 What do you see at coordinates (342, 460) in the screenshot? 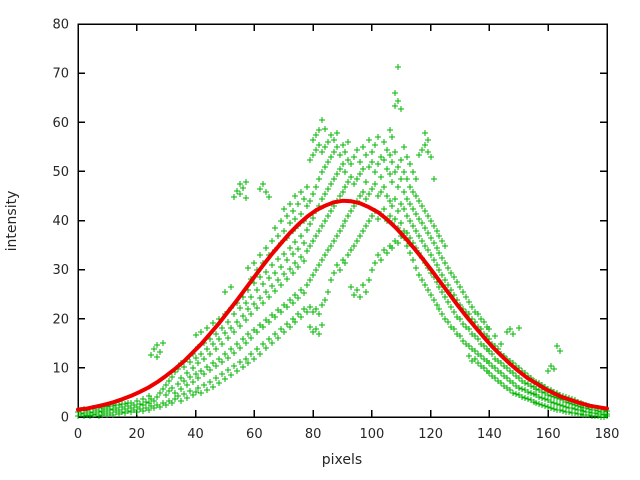
I see `x-axis-label: pixels` at bounding box center [342, 460].